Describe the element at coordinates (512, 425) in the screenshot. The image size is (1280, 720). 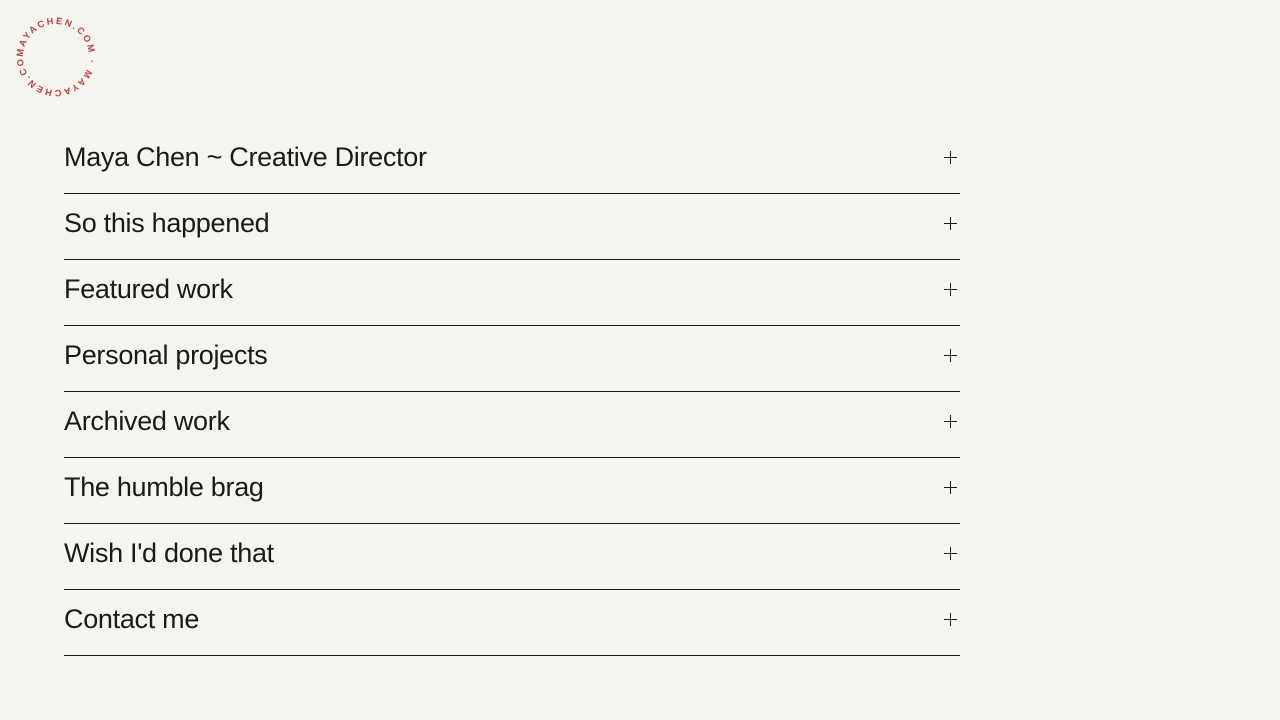
I see `menu-row-archived-work: Archived work` at that location.